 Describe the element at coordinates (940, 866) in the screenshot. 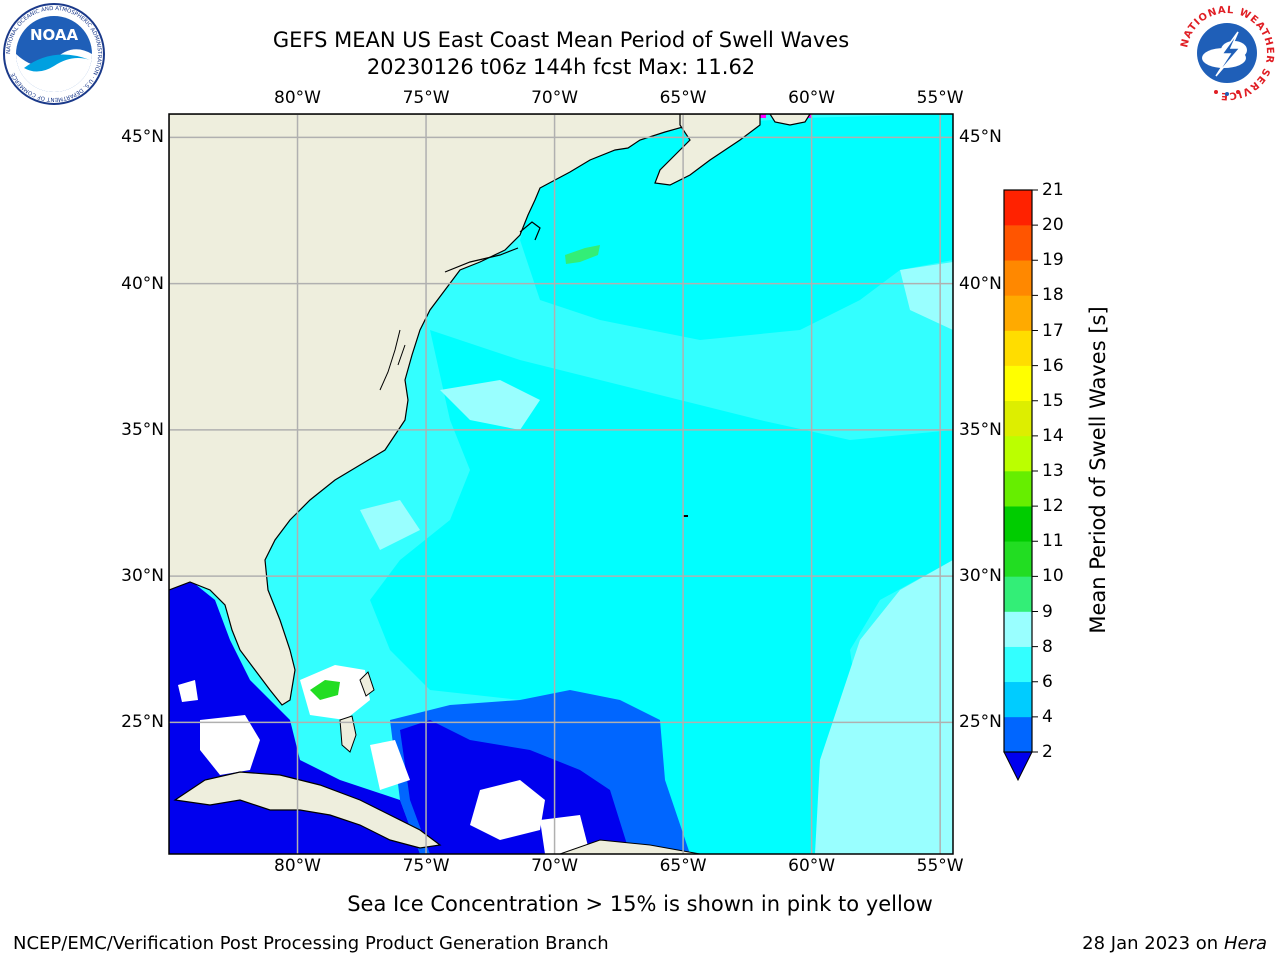

I see `lon-label-bottom-5: 55°W` at that location.